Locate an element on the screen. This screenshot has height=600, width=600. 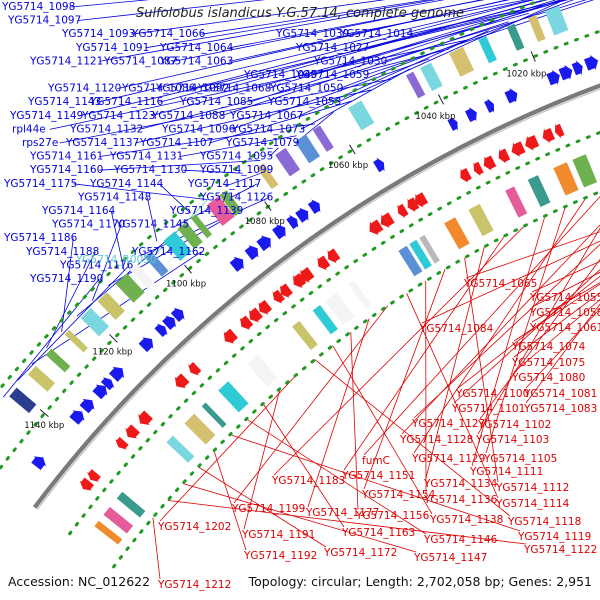
gene-label-reverse: YG5714_1134 is located at coordinates (460, 484).